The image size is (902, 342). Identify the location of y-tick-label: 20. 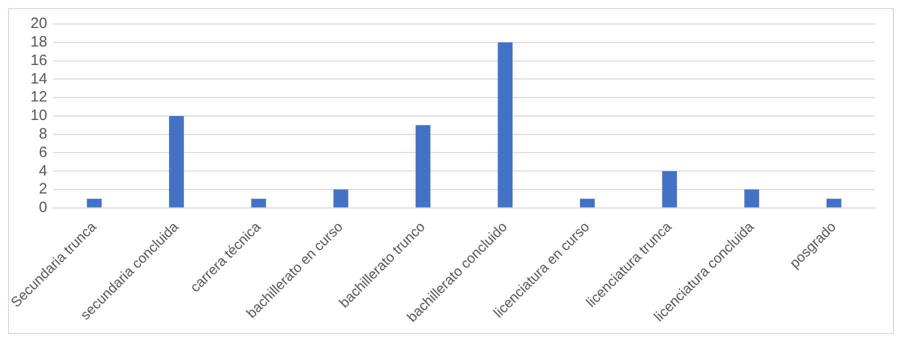
(39, 23).